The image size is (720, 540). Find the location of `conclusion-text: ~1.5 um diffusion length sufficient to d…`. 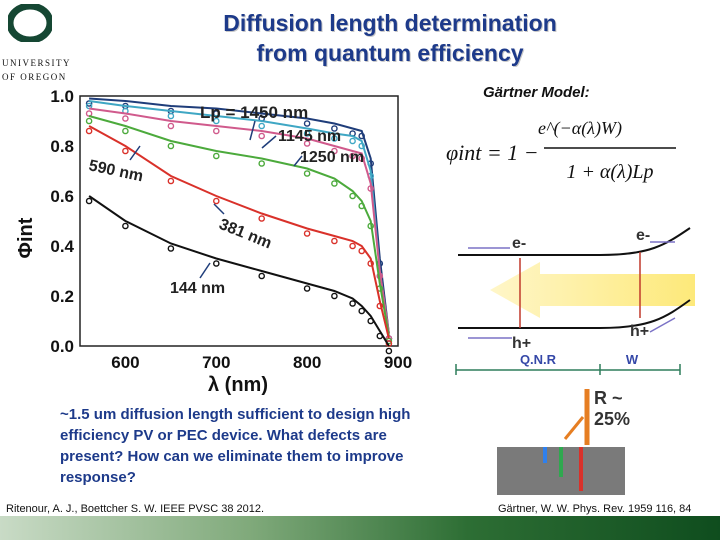

conclusion-text: ~1.5 um diffusion length sufficient to d… is located at coordinates (235, 446).